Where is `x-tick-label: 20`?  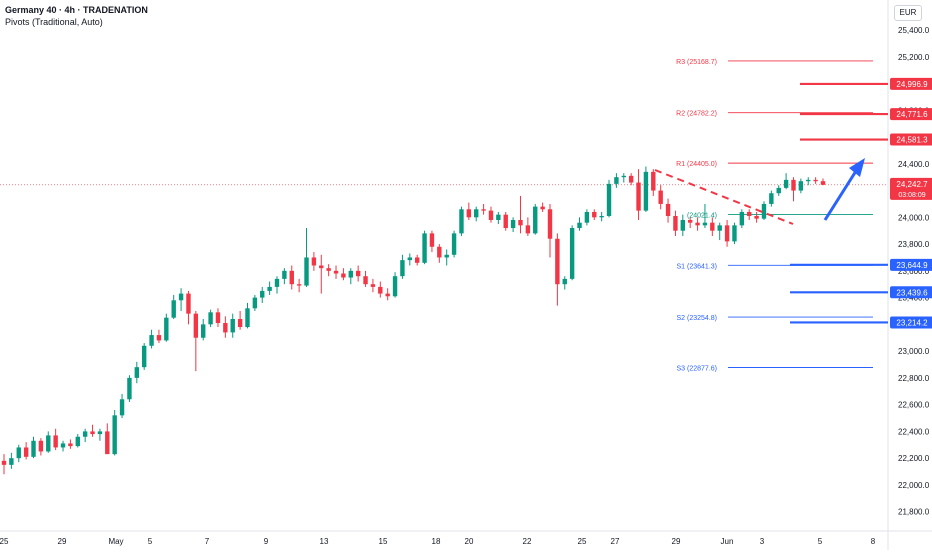
x-tick-label: 20 is located at coordinates (469, 541).